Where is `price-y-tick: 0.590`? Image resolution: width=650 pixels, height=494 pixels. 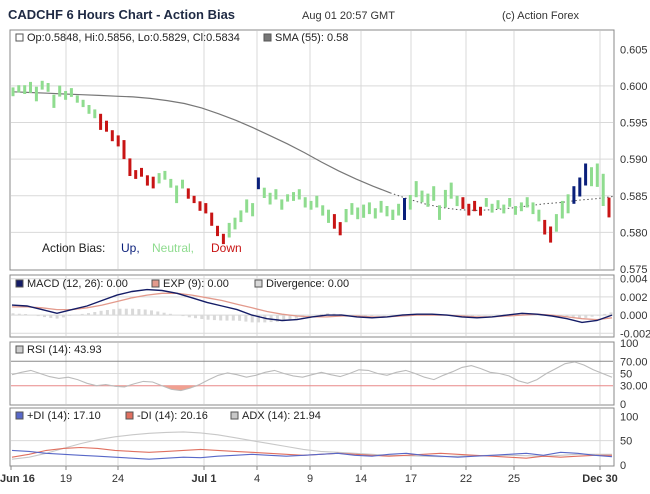
price-y-tick: 0.590 is located at coordinates (634, 160).